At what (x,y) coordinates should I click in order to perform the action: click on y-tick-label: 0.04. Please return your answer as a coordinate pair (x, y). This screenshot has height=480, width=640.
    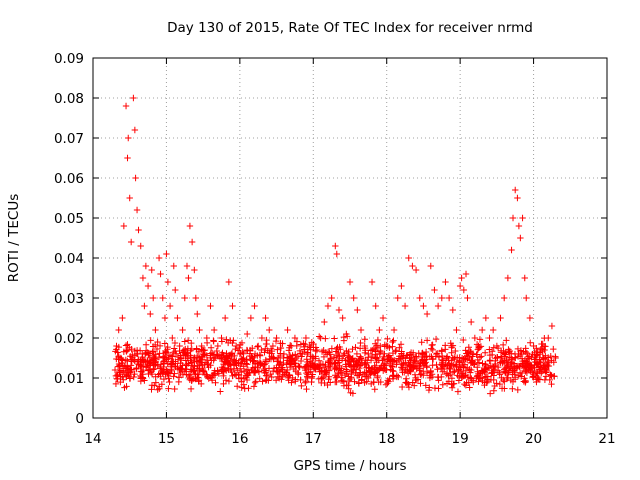
    Looking at the image, I should click on (69, 259).